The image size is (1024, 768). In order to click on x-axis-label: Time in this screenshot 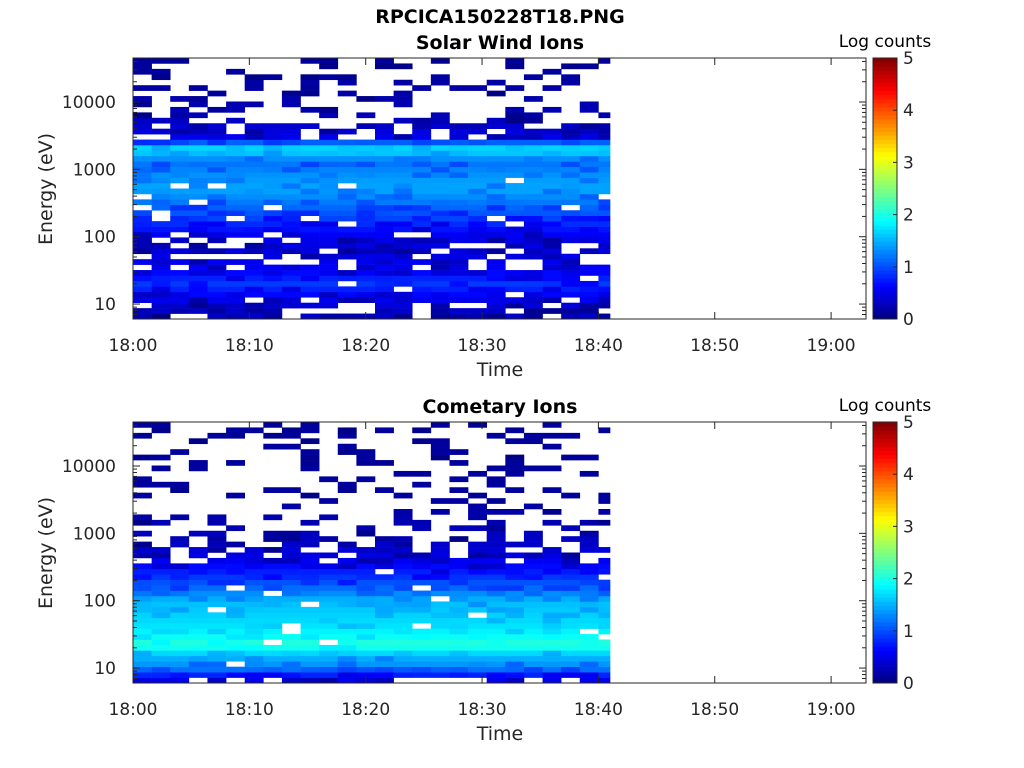, I will do `click(500, 370)`.